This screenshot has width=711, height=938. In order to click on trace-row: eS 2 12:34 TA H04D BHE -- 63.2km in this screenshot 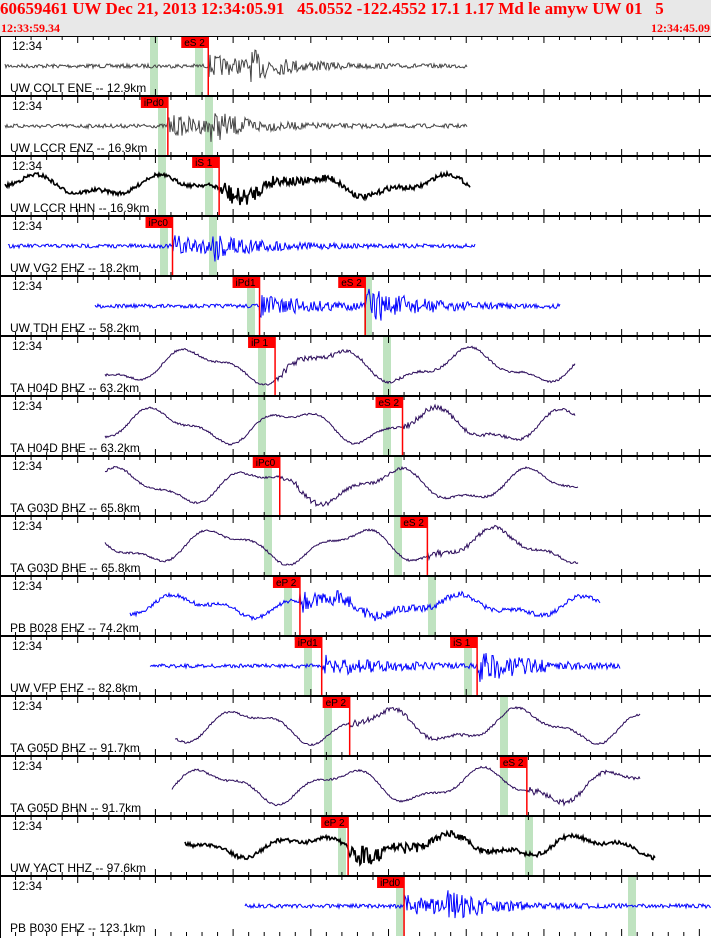, I will do `click(355, 425)`.